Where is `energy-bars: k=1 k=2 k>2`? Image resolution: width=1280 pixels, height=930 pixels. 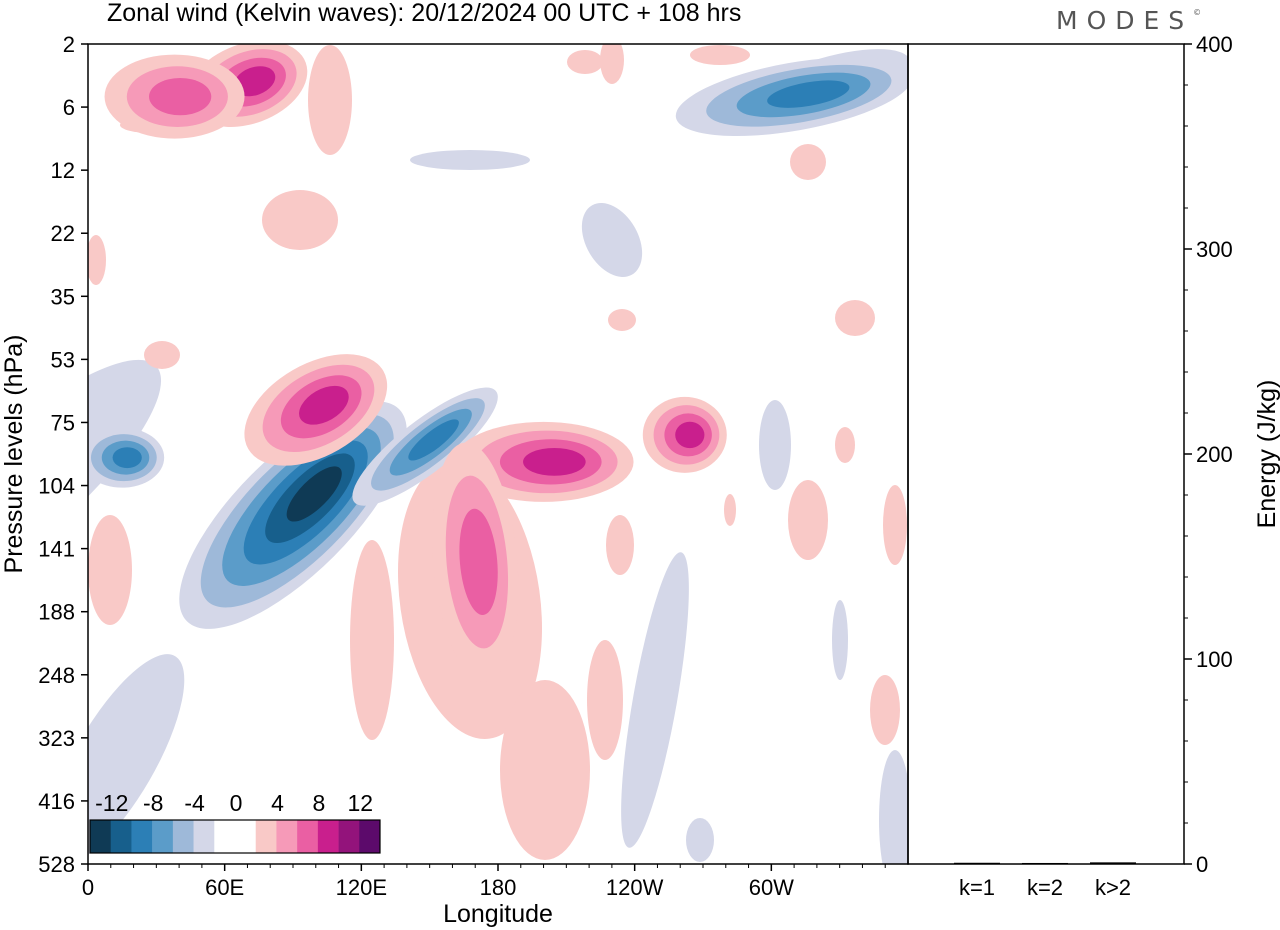
energy-bars: k=1 k=2 k>2 is located at coordinates (1045, 881).